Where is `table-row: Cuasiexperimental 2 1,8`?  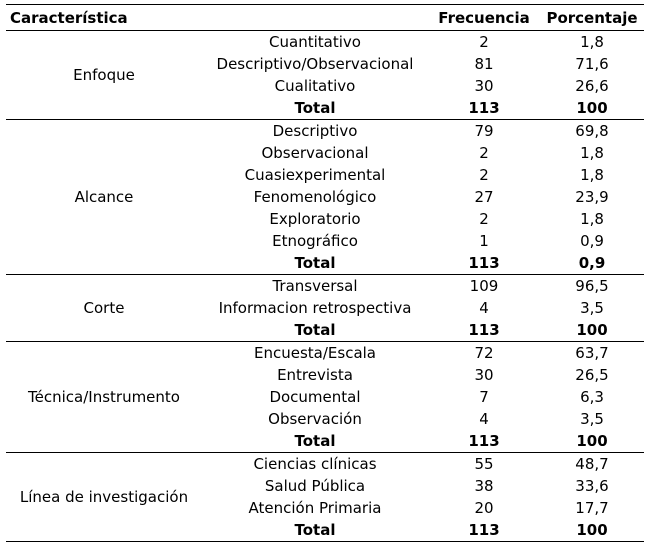 table-row: Cuasiexperimental 2 1,8 is located at coordinates (325, 175).